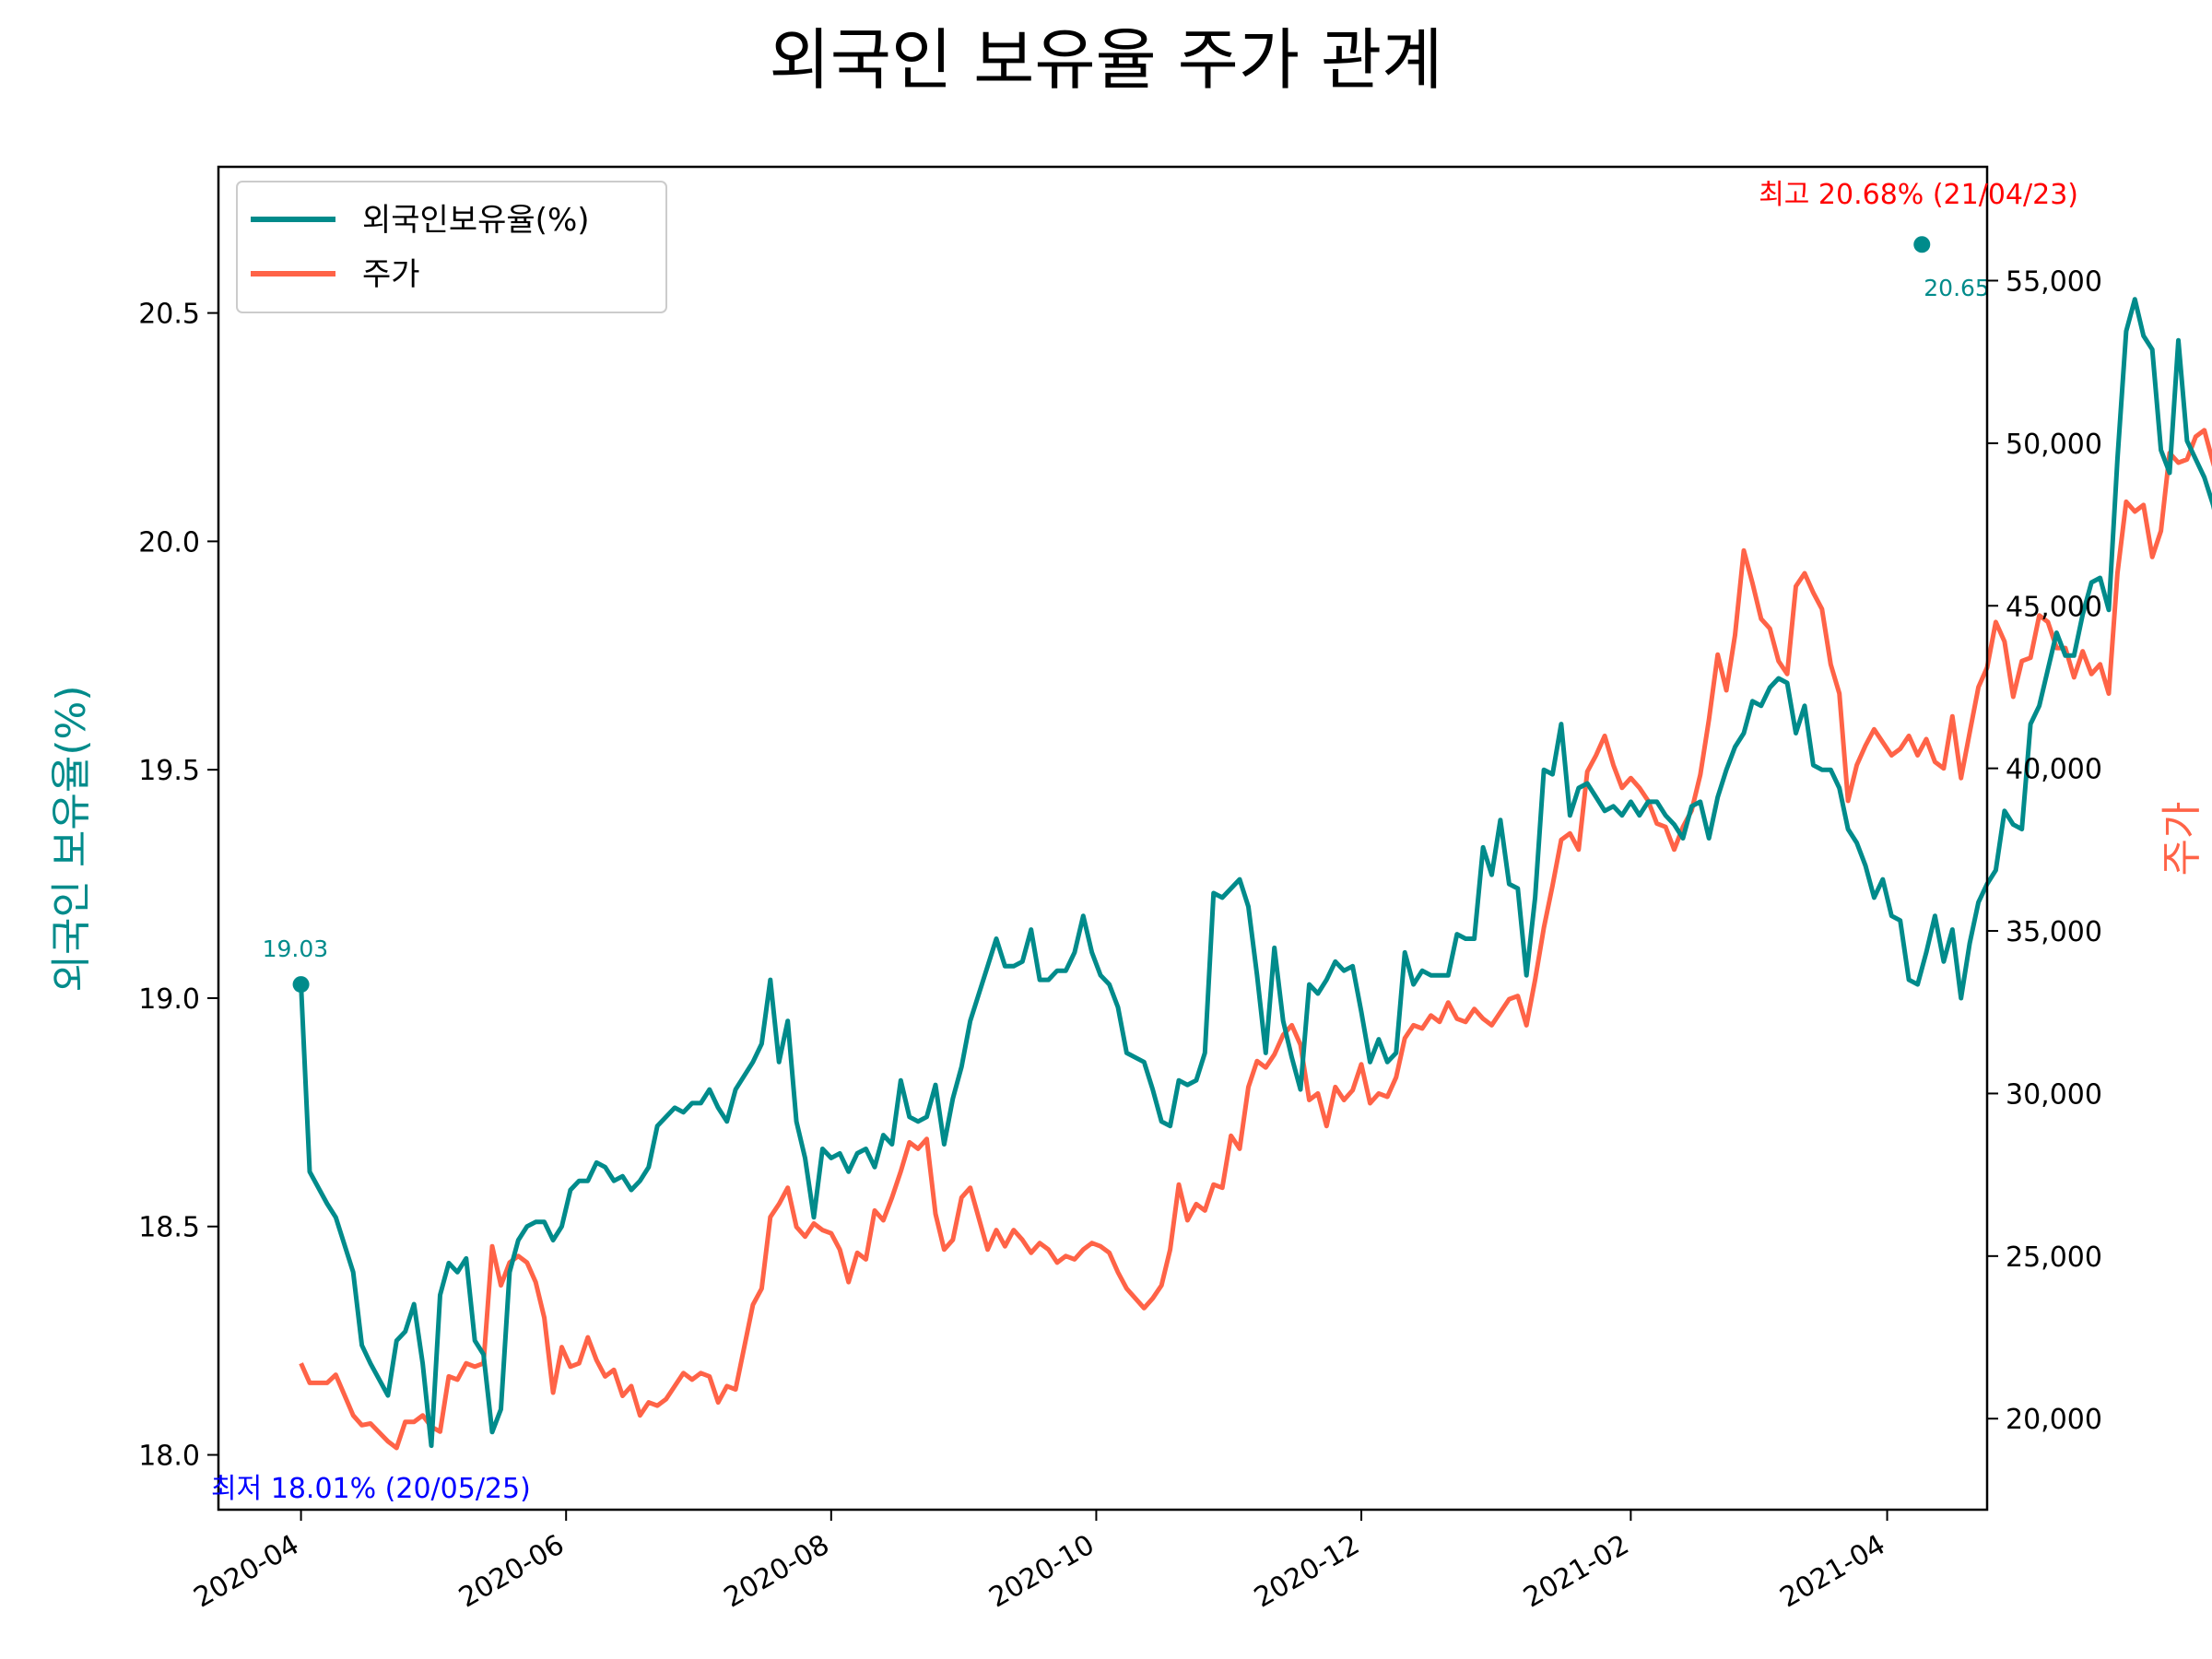 Image resolution: width=2212 pixels, height=1659 pixels. I want to click on left-tick-label: 20.5, so click(169, 315).